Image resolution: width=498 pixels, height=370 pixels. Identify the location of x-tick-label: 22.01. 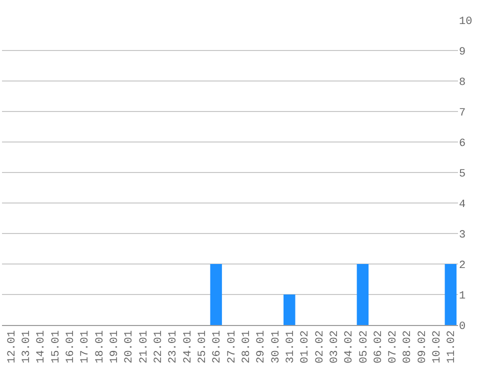
(158, 347).